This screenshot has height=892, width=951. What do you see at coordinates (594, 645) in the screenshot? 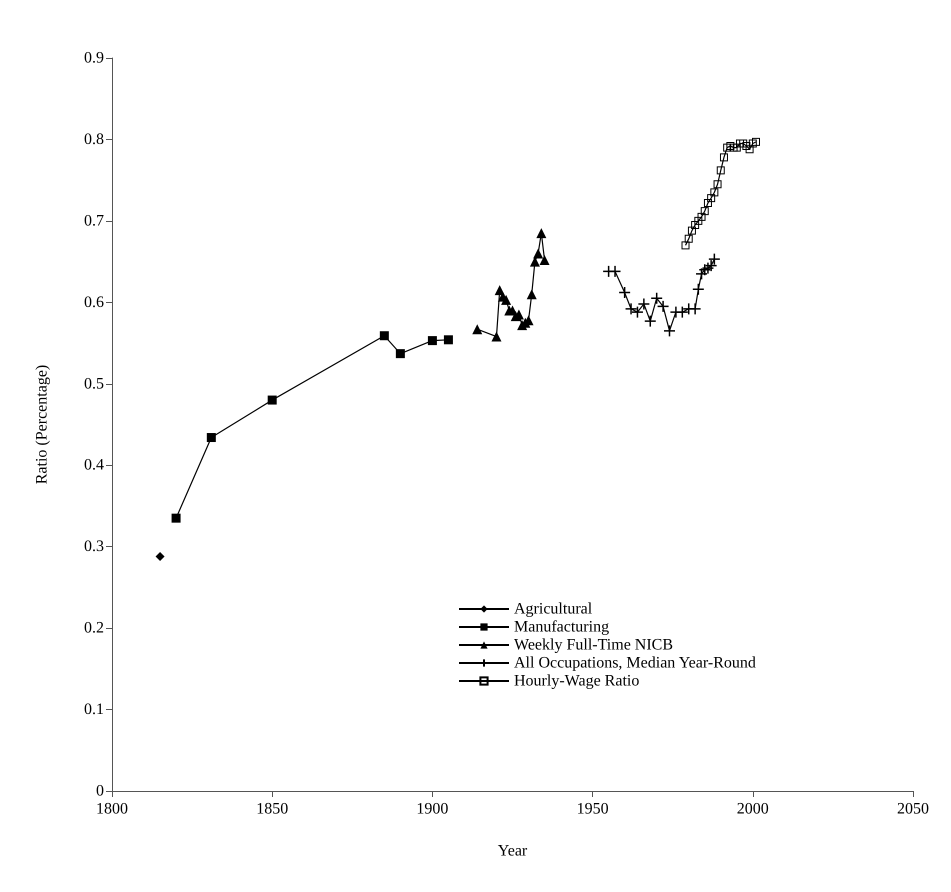
I see `legend-label: Weekly Full-Time NICB` at bounding box center [594, 645].